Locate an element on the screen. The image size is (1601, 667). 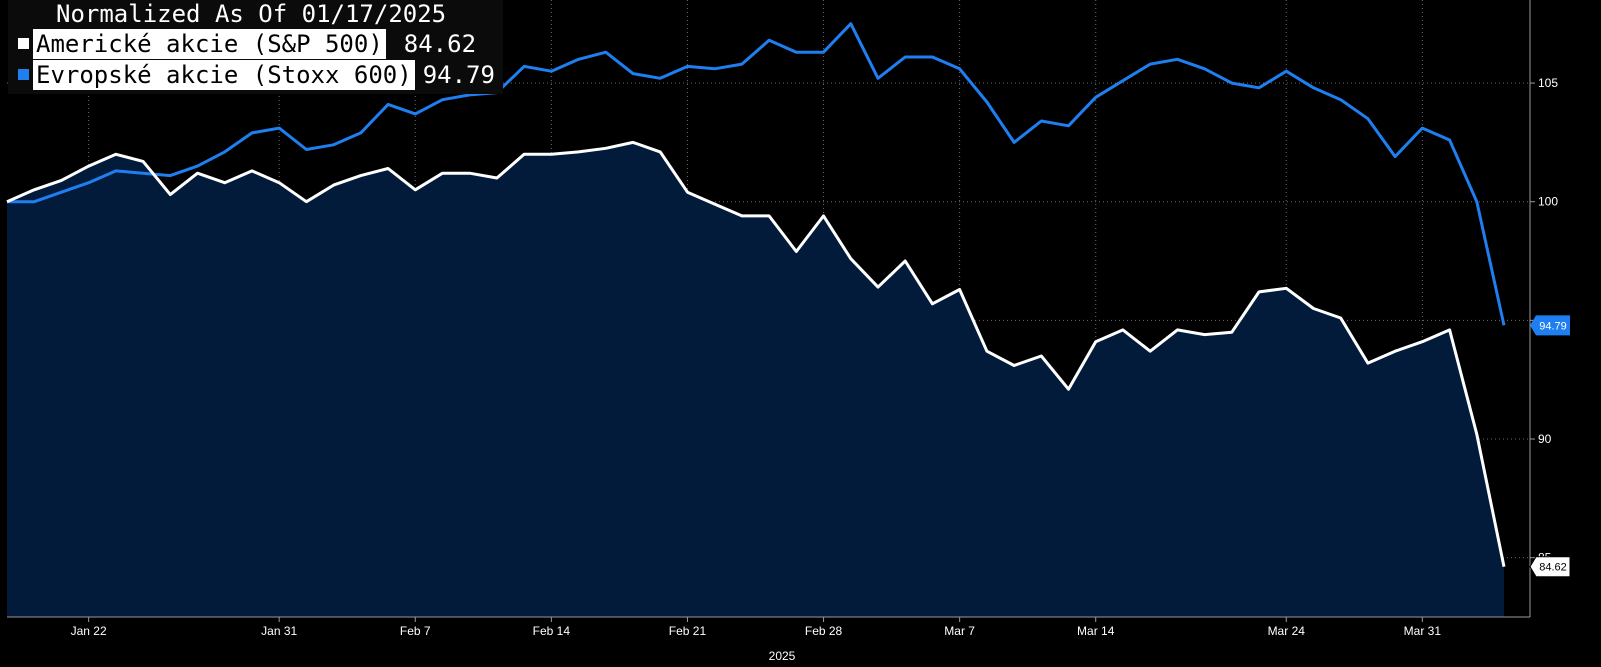
sp500-last-value-tag: 84.62 is located at coordinates (1550, 567).